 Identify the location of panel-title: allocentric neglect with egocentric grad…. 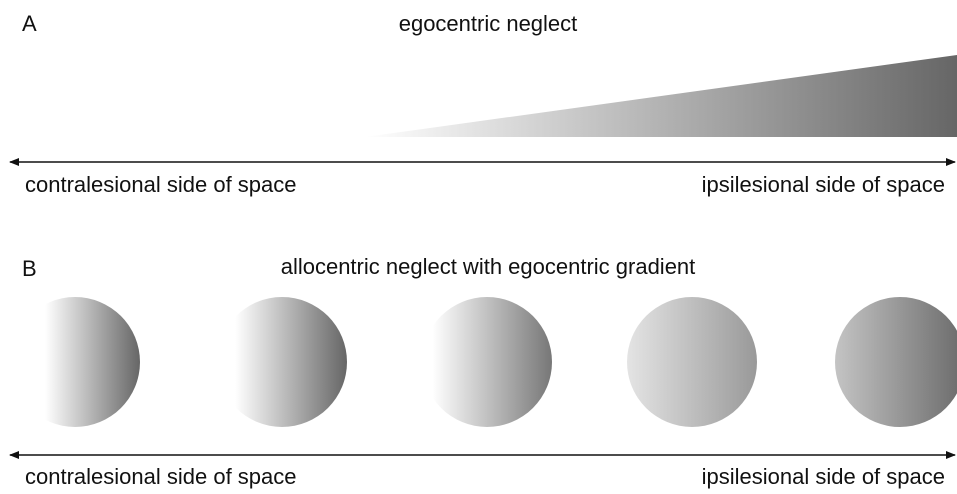
(488, 266).